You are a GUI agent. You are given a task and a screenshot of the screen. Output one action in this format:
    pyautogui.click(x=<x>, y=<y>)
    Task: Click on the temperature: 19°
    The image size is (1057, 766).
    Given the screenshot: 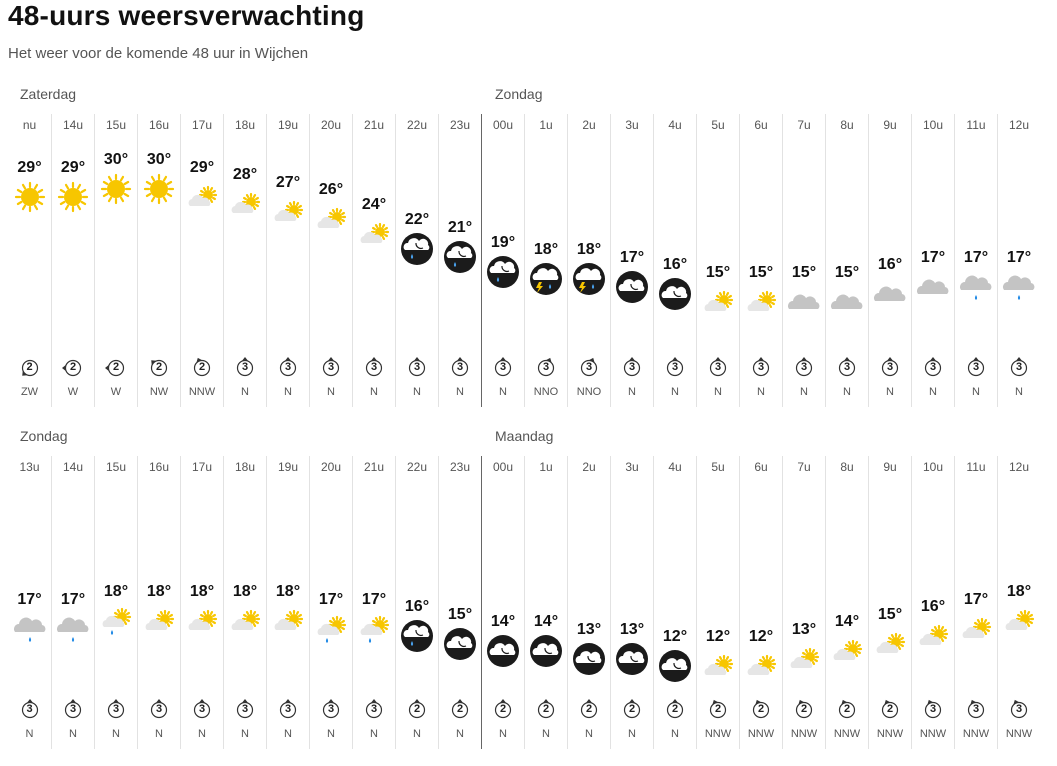 What is the action you would take?
    pyautogui.click(x=503, y=242)
    